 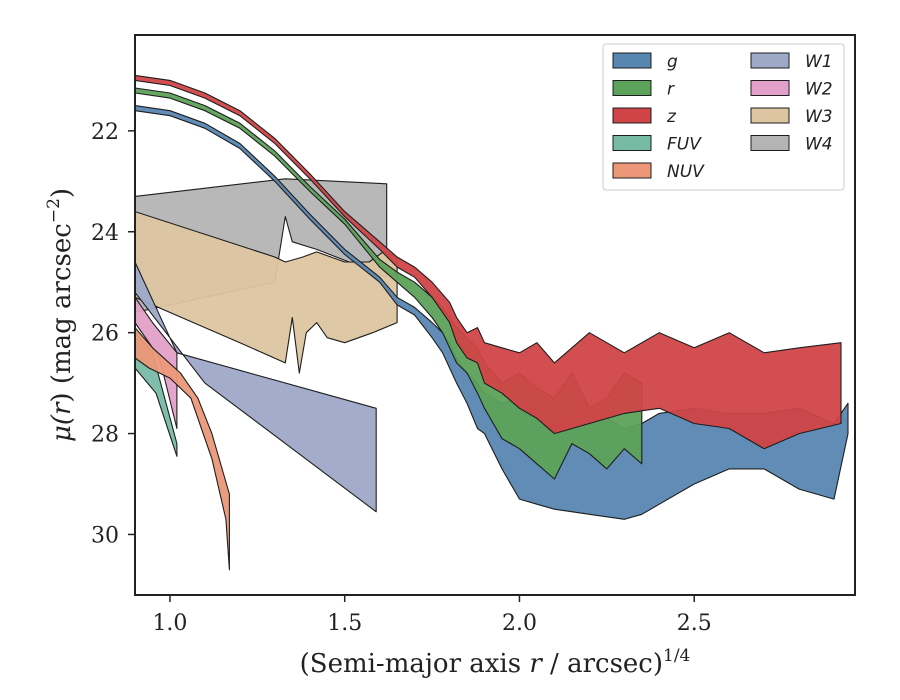 I want to click on legend-label-r: r, so click(x=671, y=90).